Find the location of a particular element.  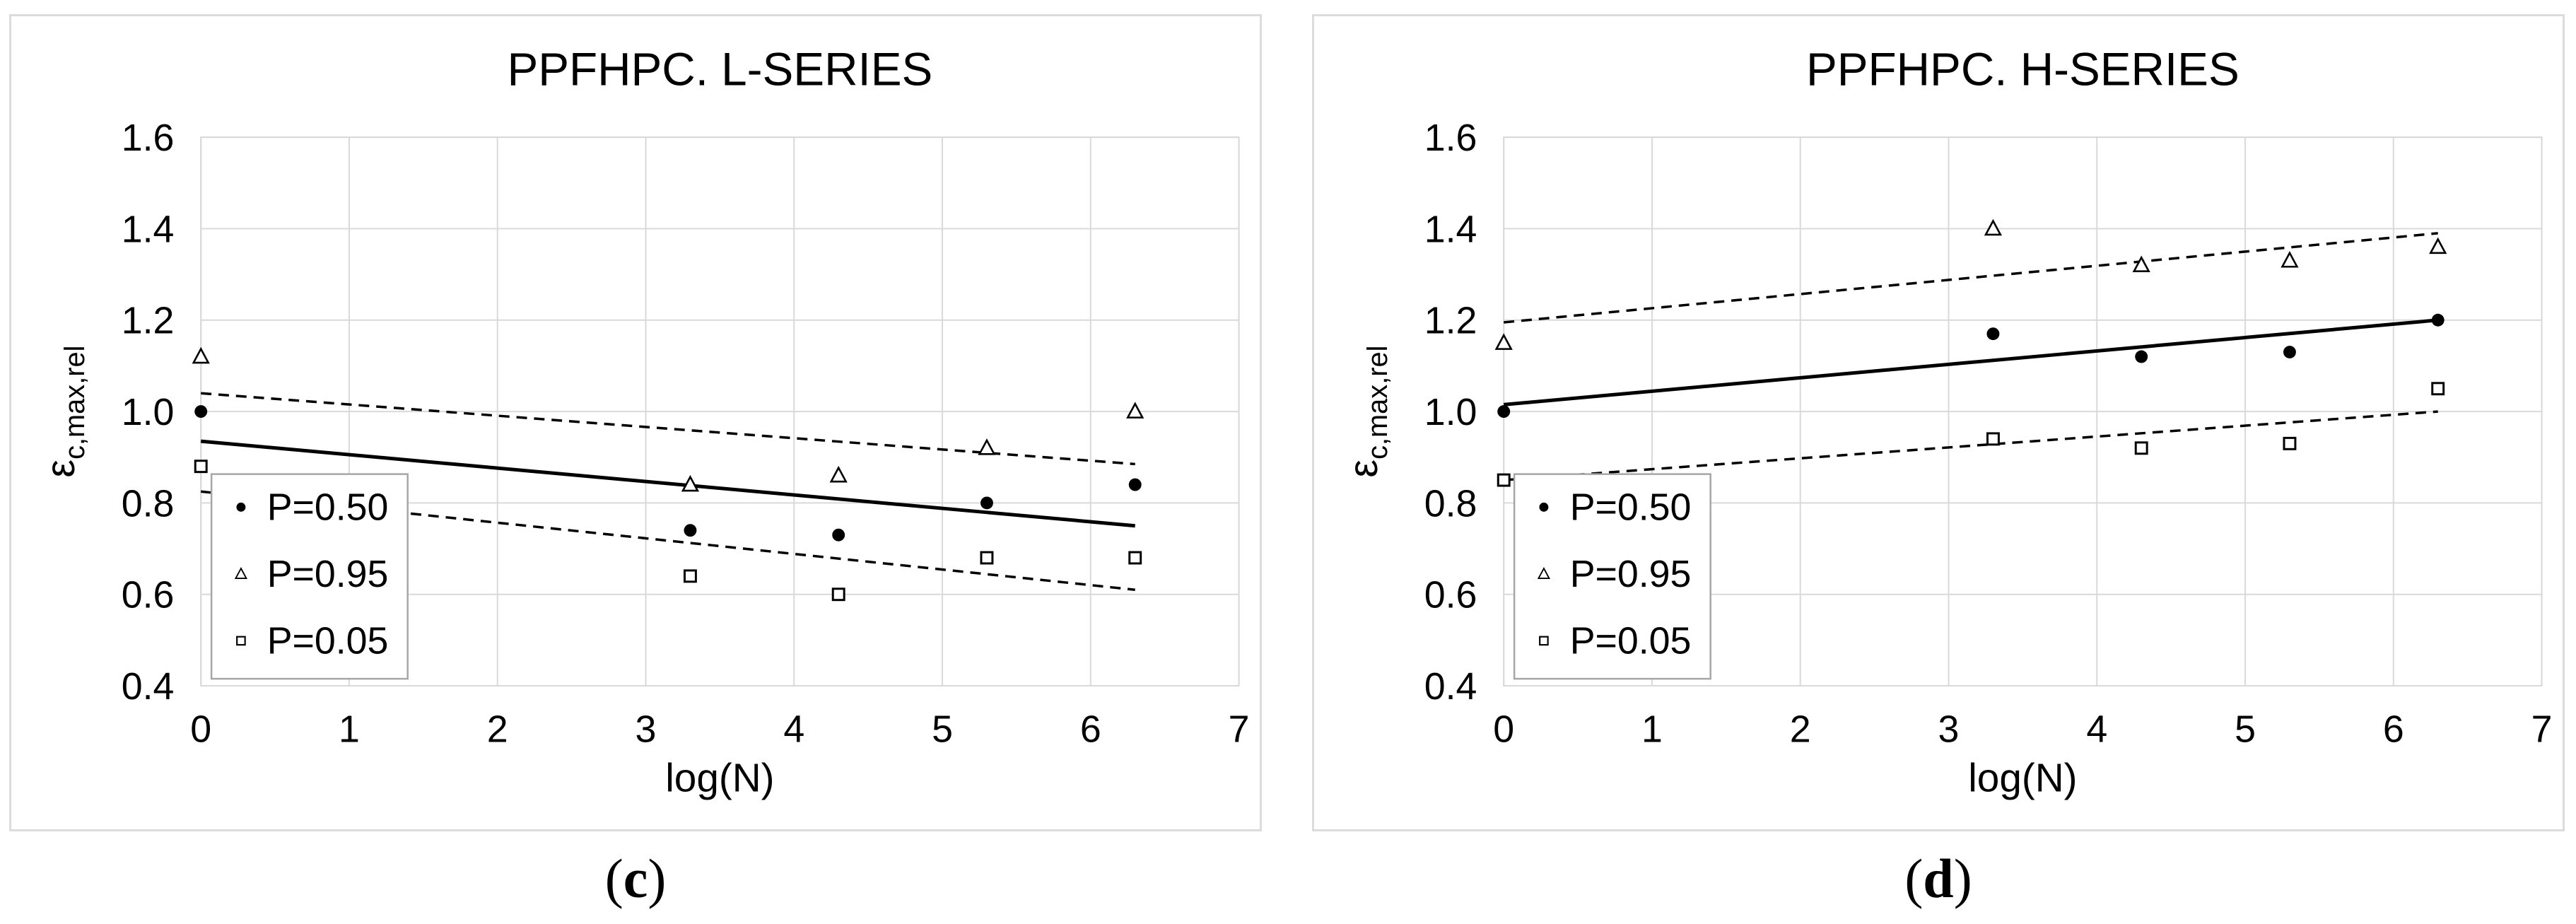

caption-letter: c is located at coordinates (636, 878).